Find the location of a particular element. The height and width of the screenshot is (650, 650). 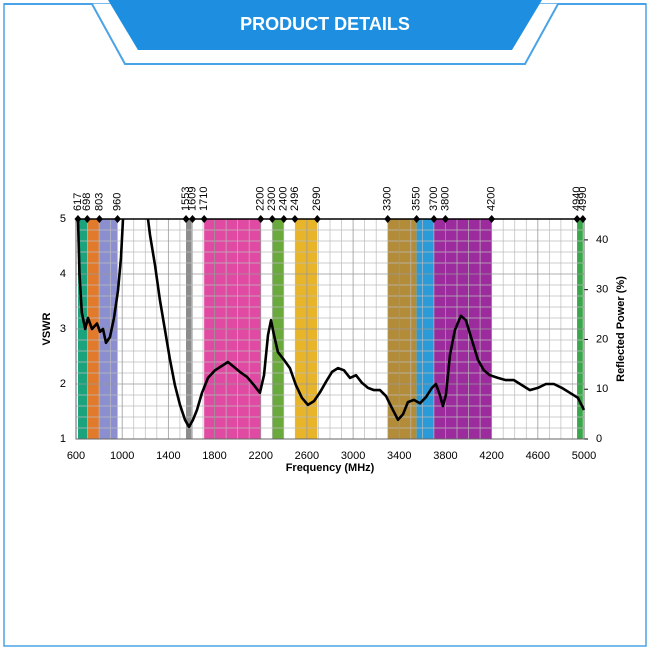

y-tick-label: 5 is located at coordinates (63, 219).